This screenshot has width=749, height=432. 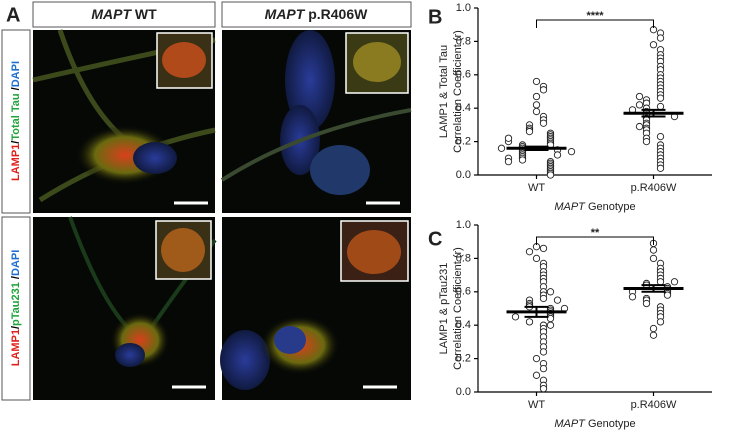 I want to click on column-header: MAPT p.R406W, so click(x=316, y=14).